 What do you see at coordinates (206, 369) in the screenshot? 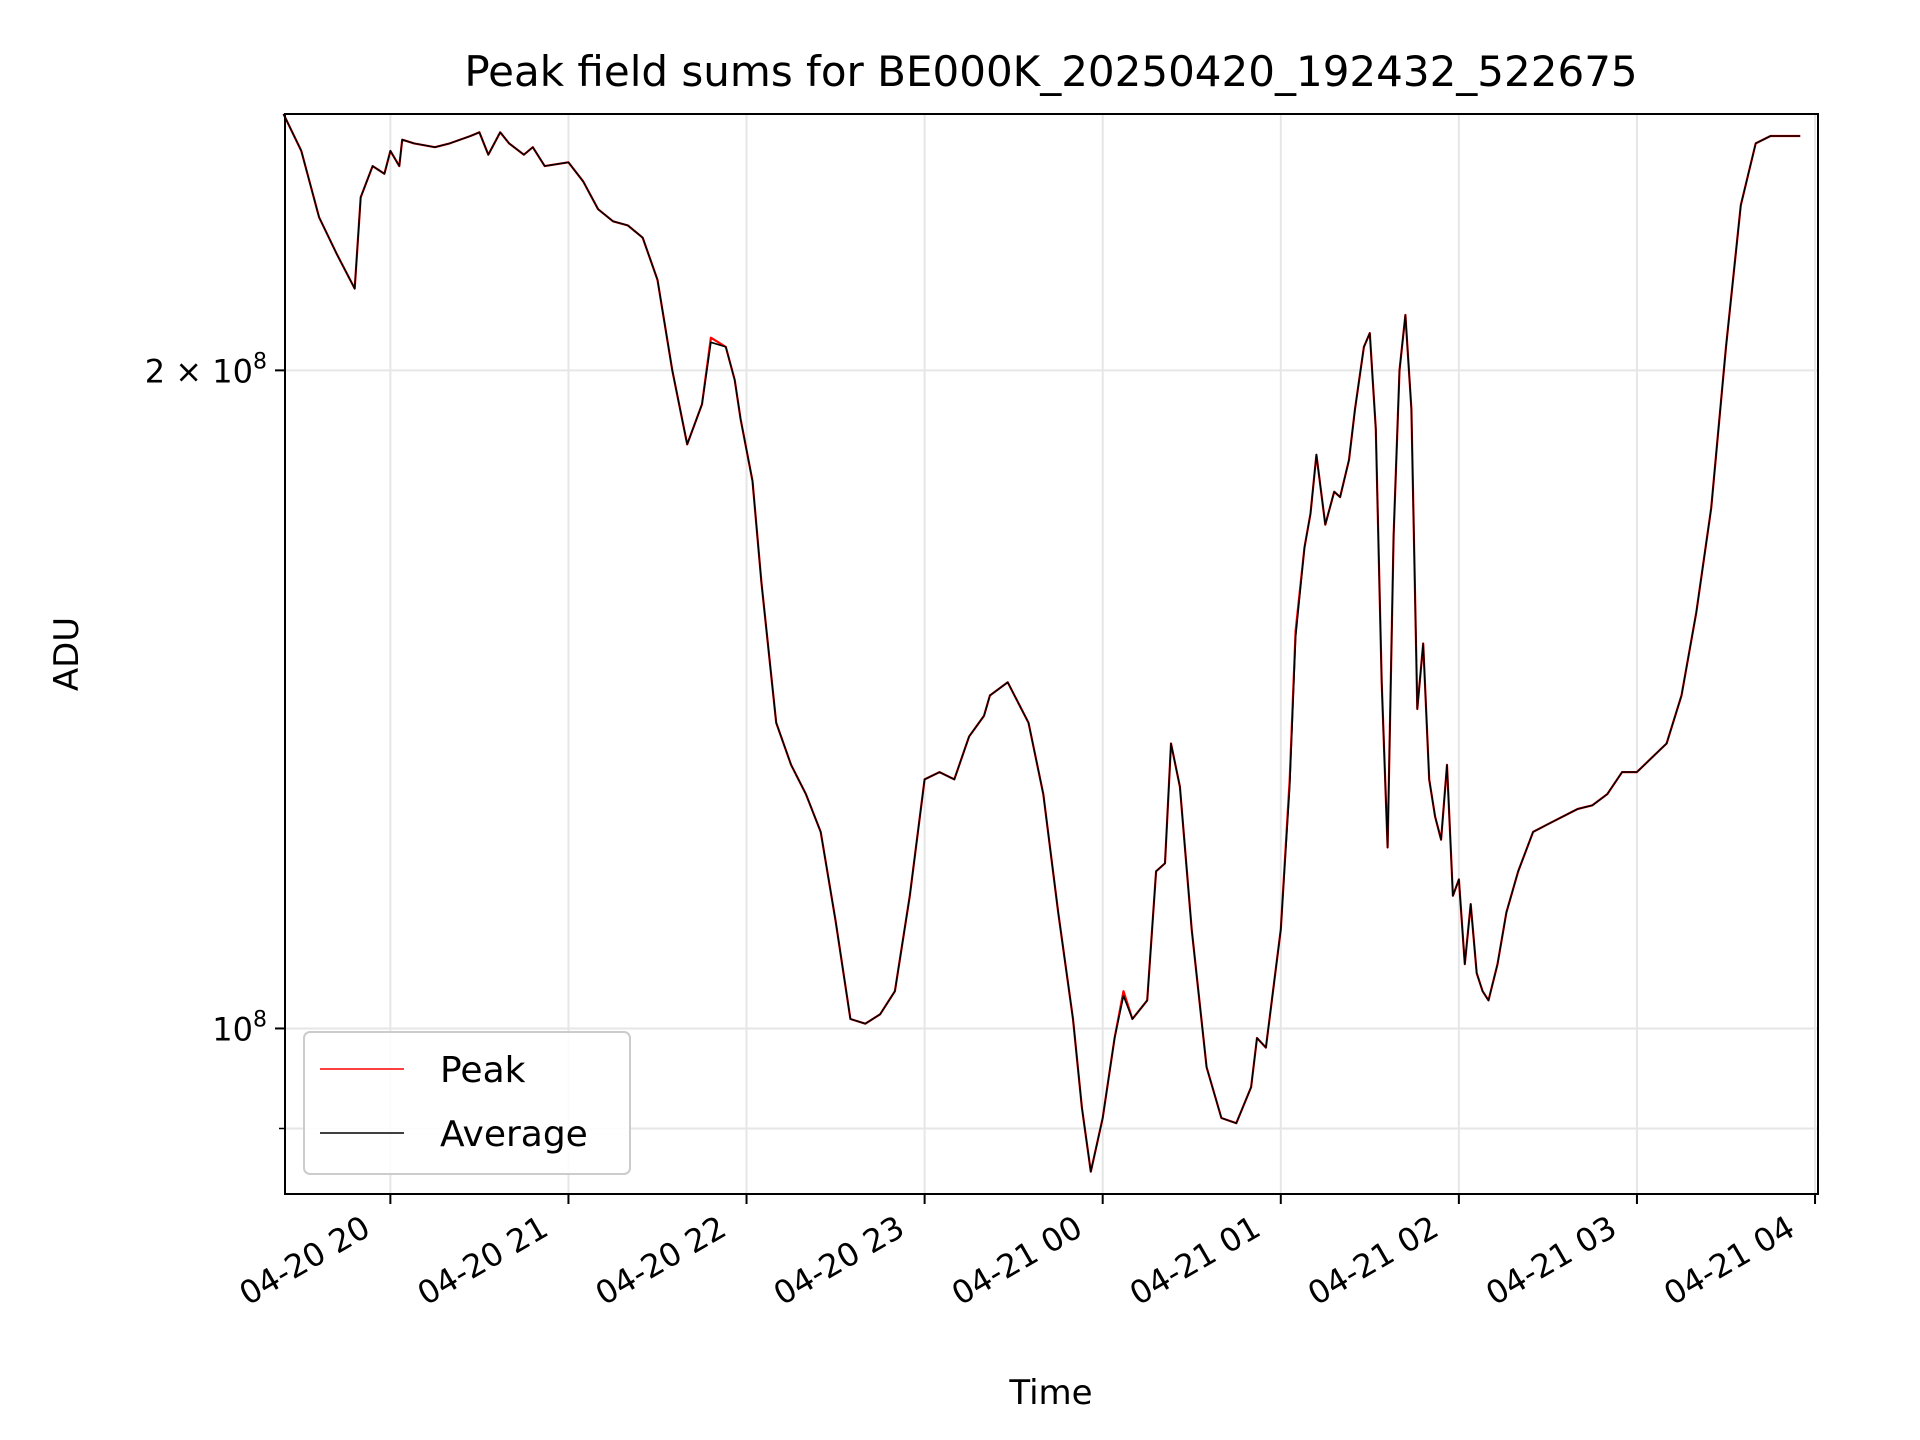
I see `y-tick-label: 2 × 108` at bounding box center [206, 369].